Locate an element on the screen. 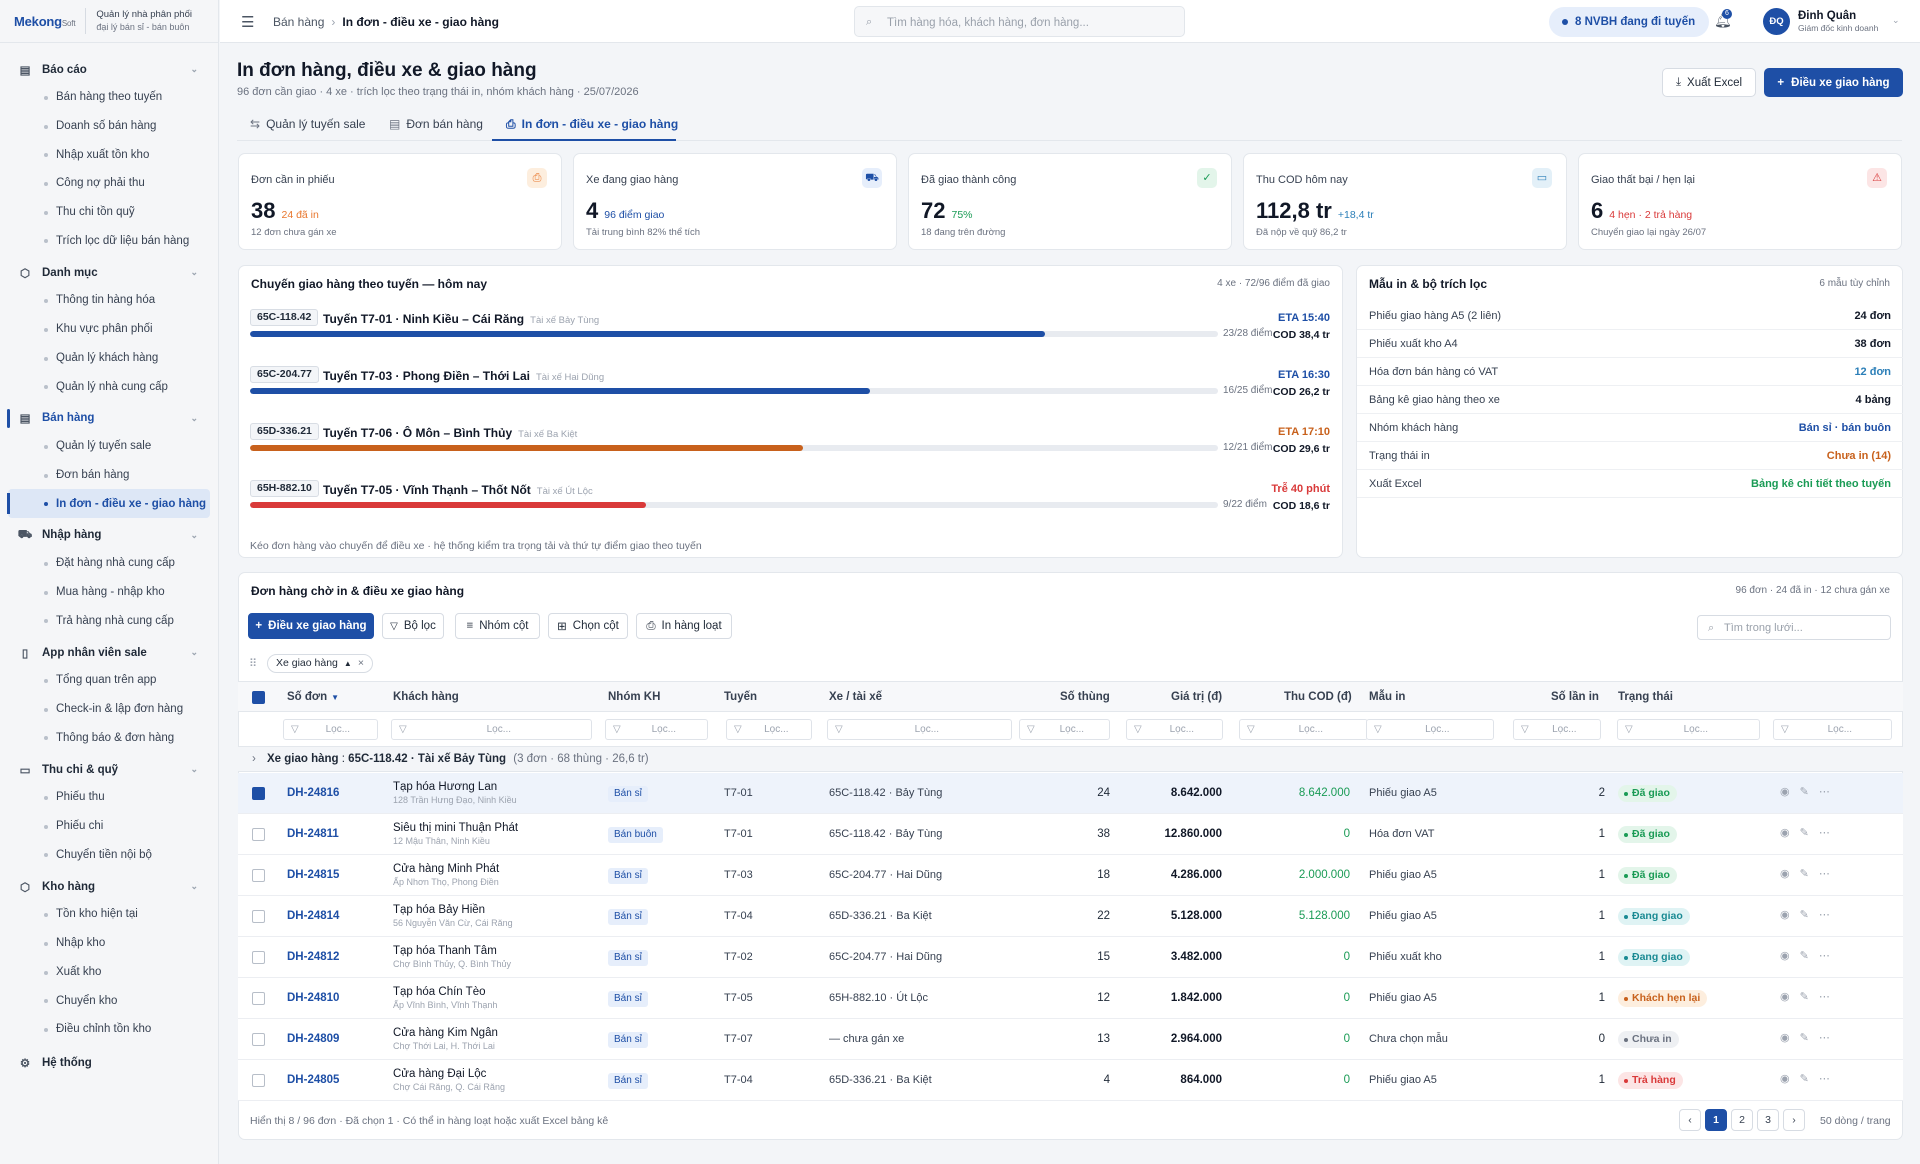 This screenshot has height=1164, width=1920. sidebar-item: Chuyển kho is located at coordinates (109, 1000).